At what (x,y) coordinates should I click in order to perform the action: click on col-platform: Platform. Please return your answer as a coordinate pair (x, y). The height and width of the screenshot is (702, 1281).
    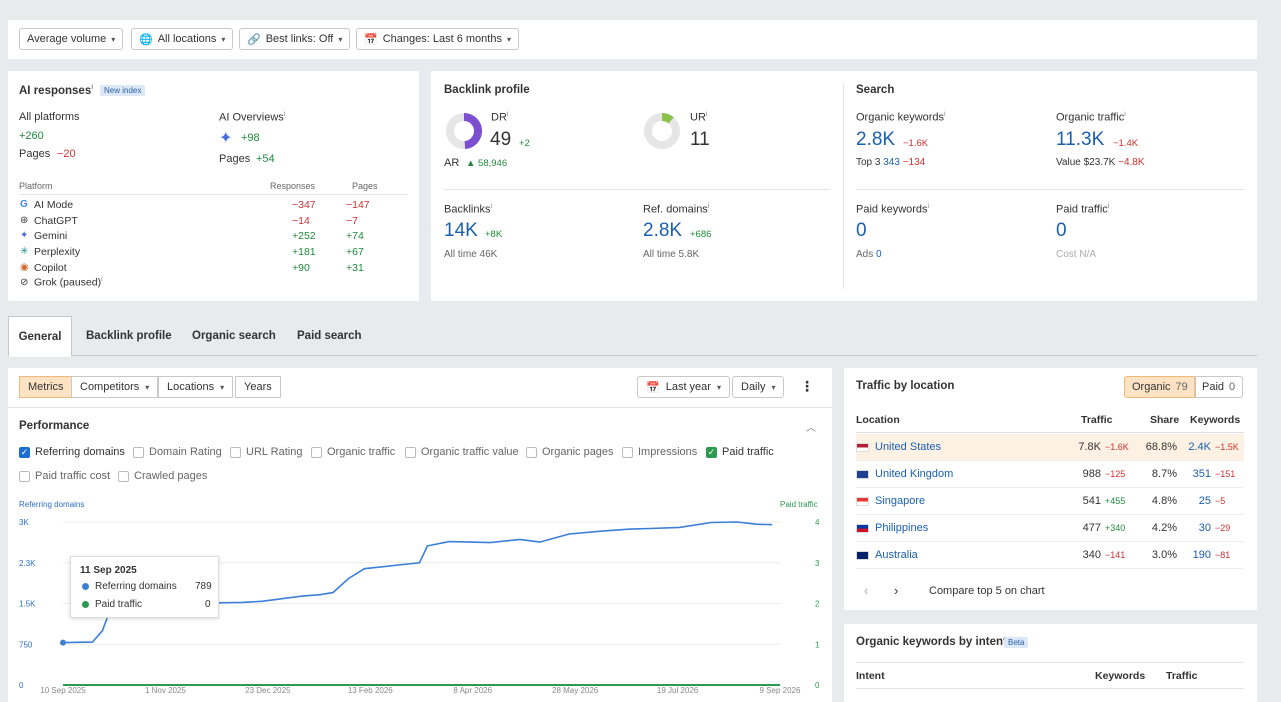
    Looking at the image, I should click on (36, 186).